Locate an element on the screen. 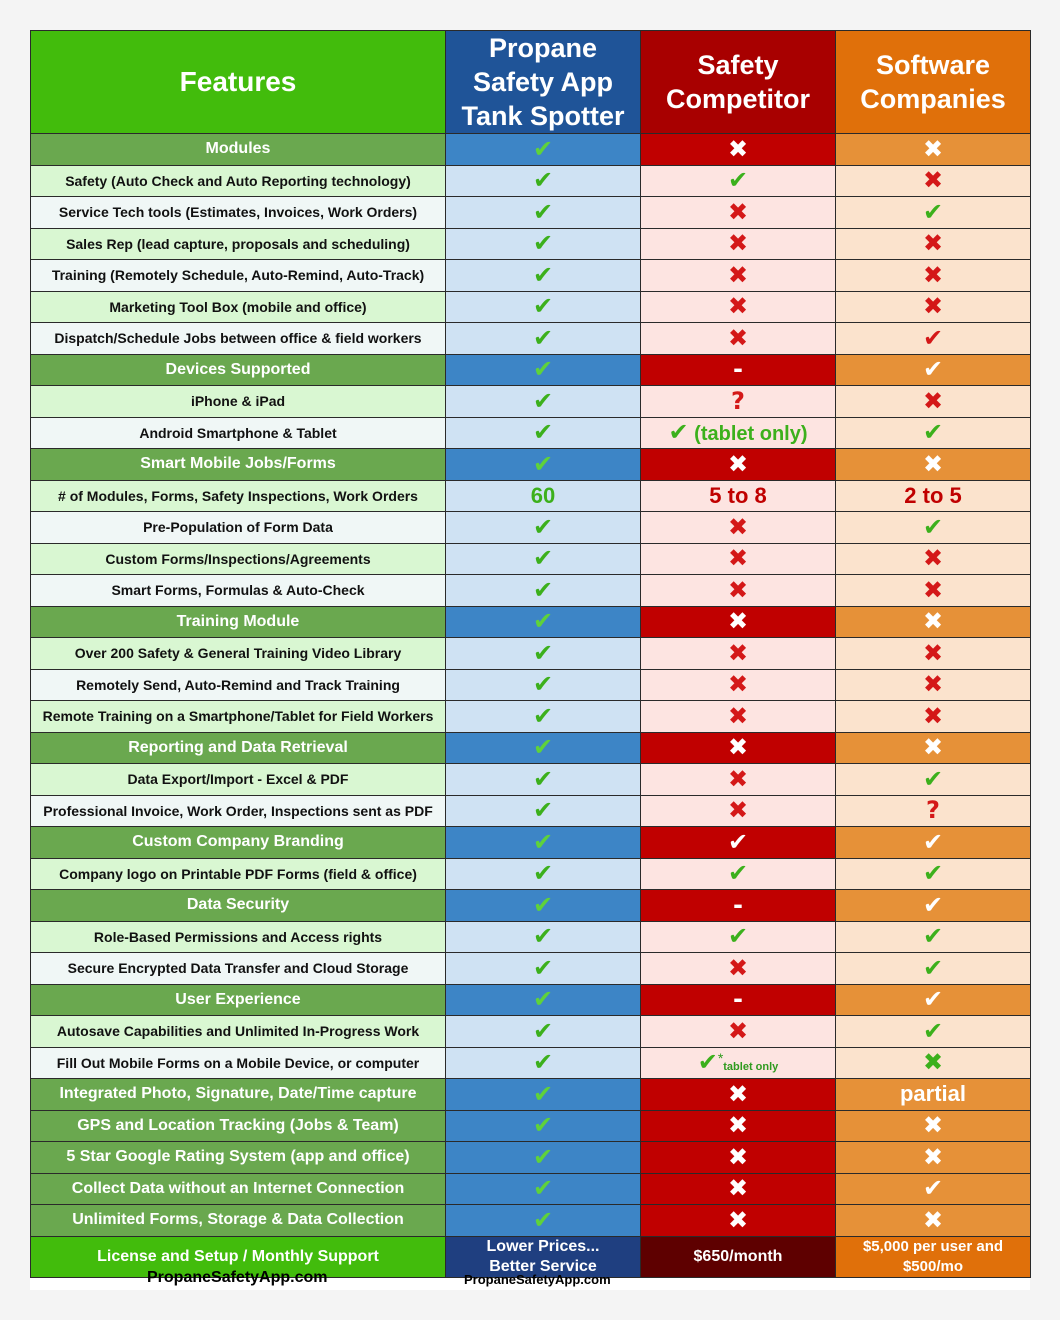  license-software-companies-line2: $500/mo is located at coordinates (933, 1266).